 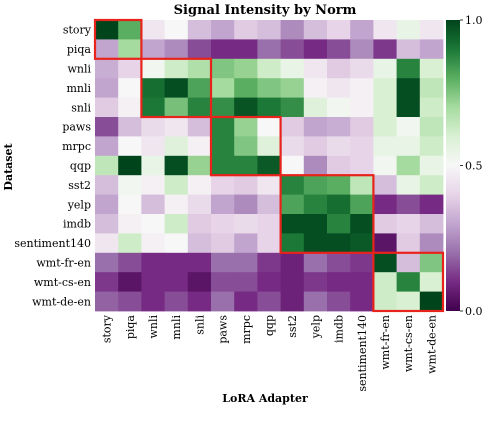 I want to click on row-label-story: story, so click(x=77, y=30).